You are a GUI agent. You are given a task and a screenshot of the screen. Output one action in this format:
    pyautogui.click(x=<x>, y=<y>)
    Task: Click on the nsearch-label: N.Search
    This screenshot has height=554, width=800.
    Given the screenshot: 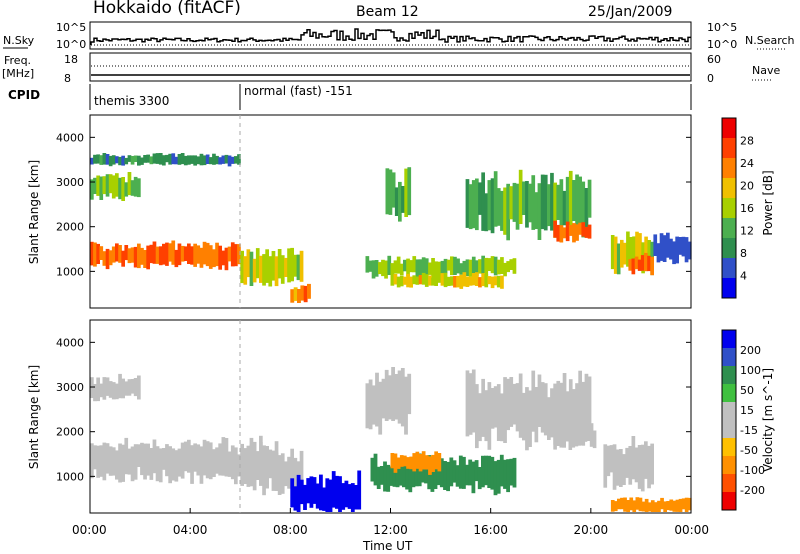 What is the action you would take?
    pyautogui.click(x=770, y=40)
    